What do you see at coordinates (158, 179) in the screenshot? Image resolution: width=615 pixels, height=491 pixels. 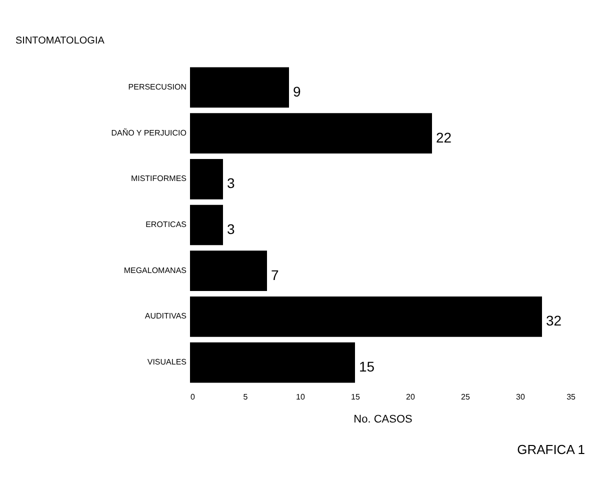 I see `y-tick-label: MISTIFORMES` at bounding box center [158, 179].